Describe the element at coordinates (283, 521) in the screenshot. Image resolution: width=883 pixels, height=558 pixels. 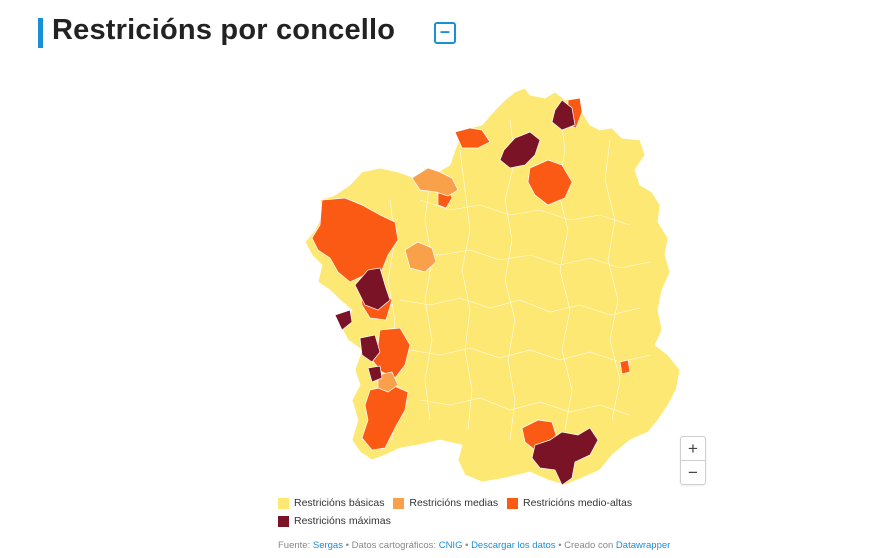
I see `legend-swatch-maximas` at that location.